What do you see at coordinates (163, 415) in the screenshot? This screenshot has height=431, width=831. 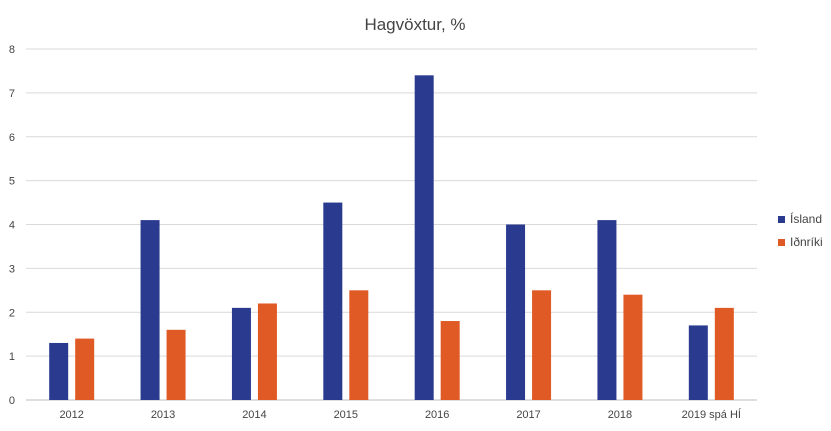 I see `x-tick-label: 2013` at bounding box center [163, 415].